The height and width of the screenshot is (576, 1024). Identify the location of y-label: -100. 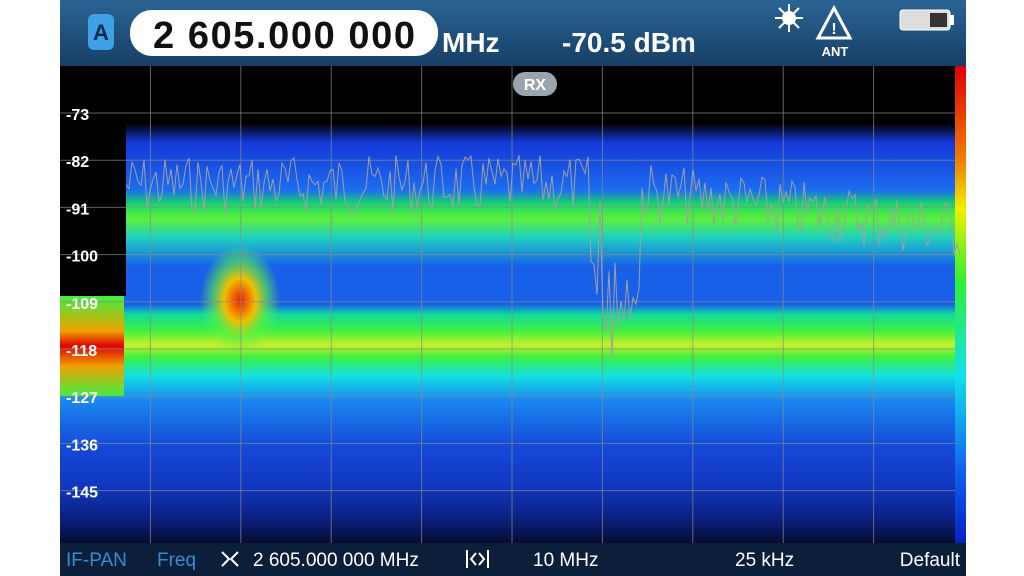
(82, 257).